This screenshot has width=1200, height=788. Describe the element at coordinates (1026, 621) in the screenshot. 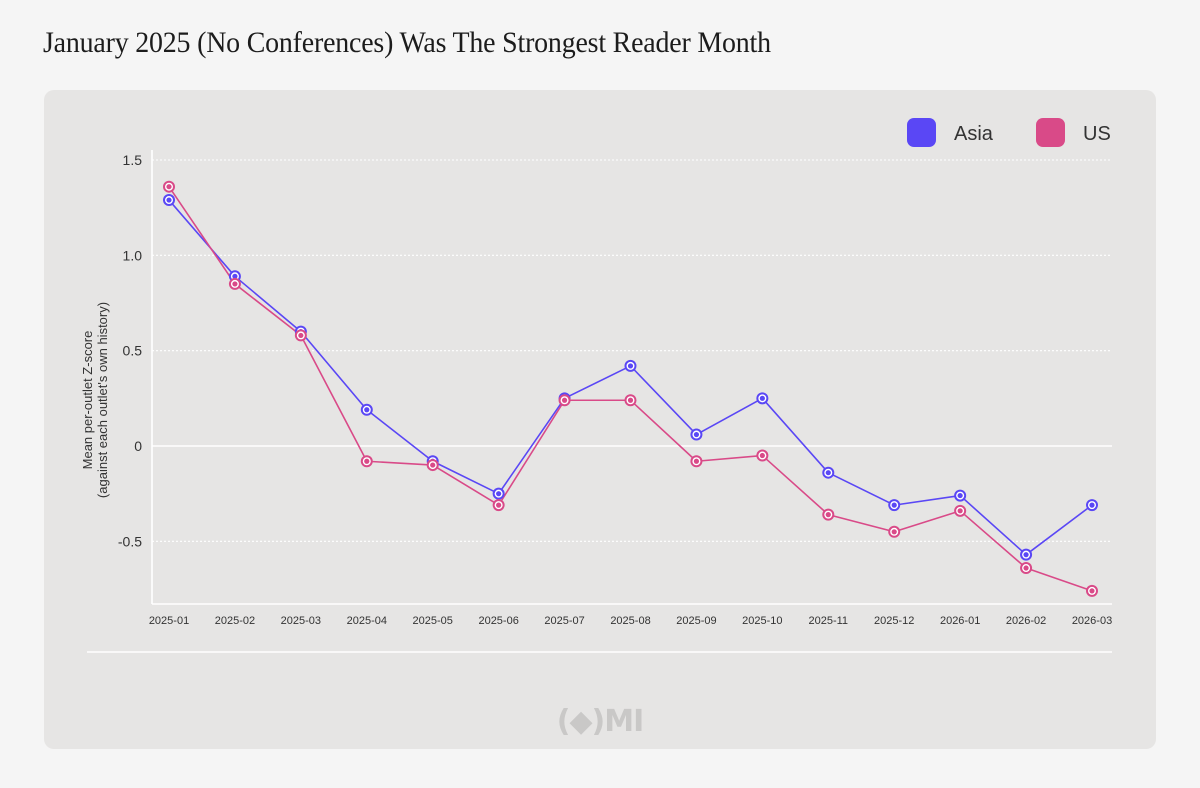

I see `x-tick-label: 2026-02` at that location.